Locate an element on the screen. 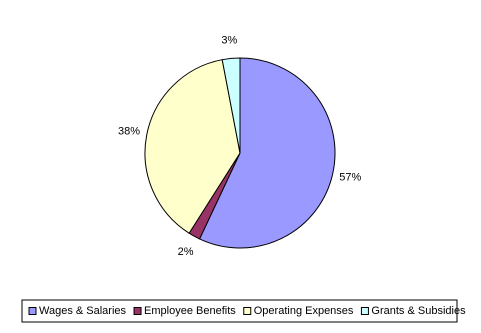 This screenshot has width=481, height=333. legend-label: Grants & Subsidies is located at coordinates (418, 311).